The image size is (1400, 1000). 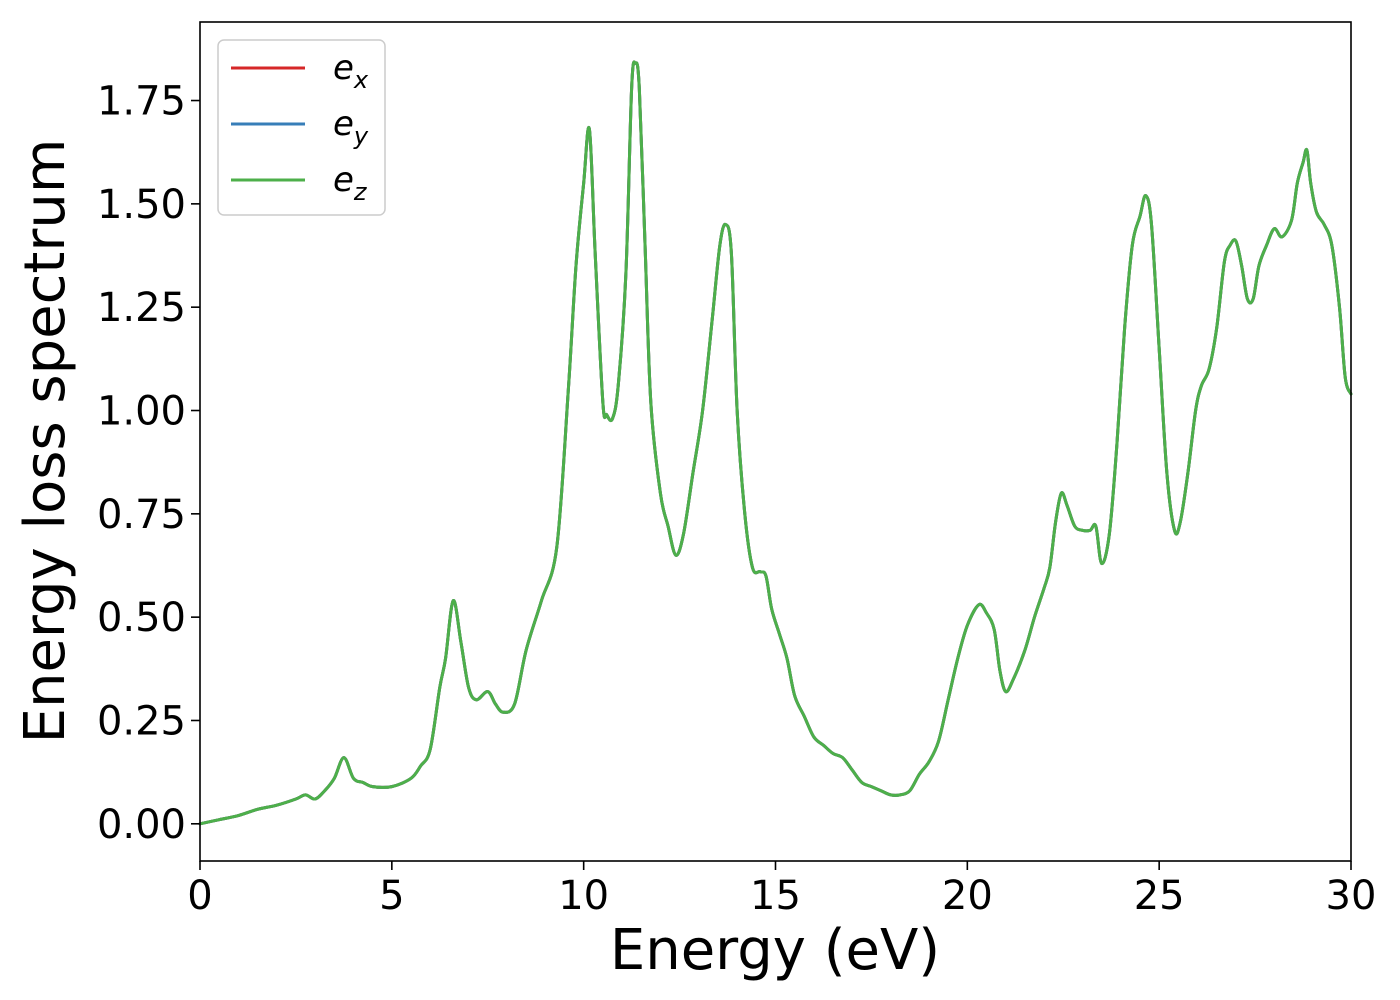 What do you see at coordinates (350, 183) in the screenshot?
I see `legend-label-z: ez` at bounding box center [350, 183].